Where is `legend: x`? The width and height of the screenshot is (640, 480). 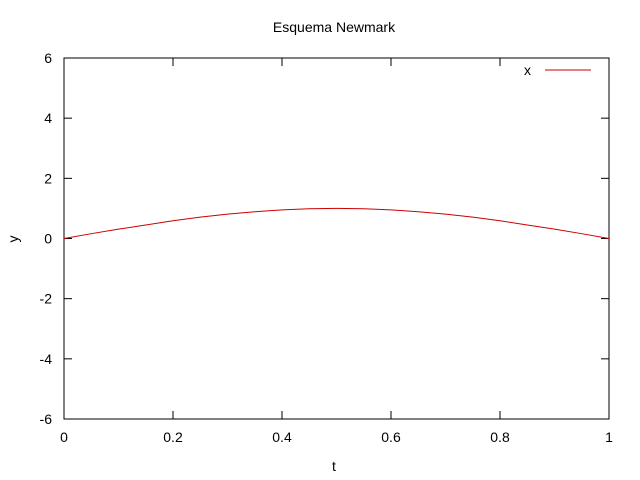 legend: x is located at coordinates (557, 70).